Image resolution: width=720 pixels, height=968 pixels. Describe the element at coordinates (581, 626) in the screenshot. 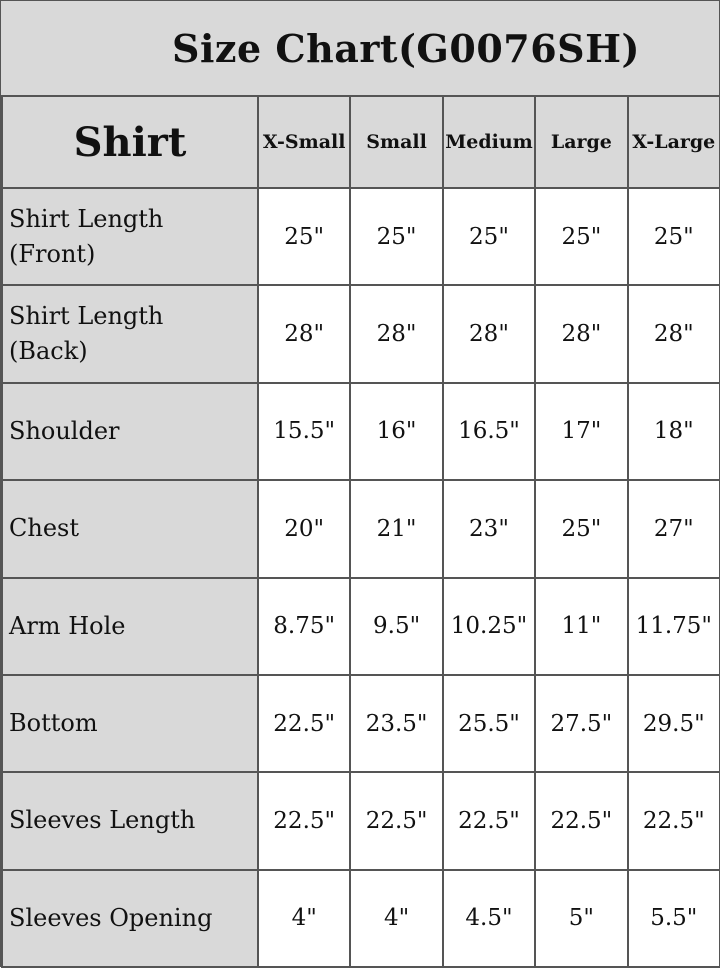

I see `measurement-value: 11"` at that location.